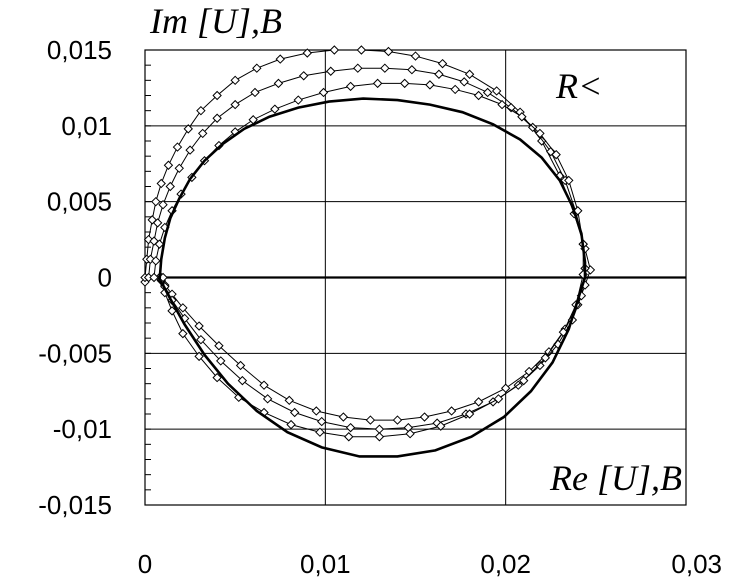 The height and width of the screenshot is (587, 731). Describe the element at coordinates (145, 564) in the screenshot. I see `x-tick-label: 0` at that location.